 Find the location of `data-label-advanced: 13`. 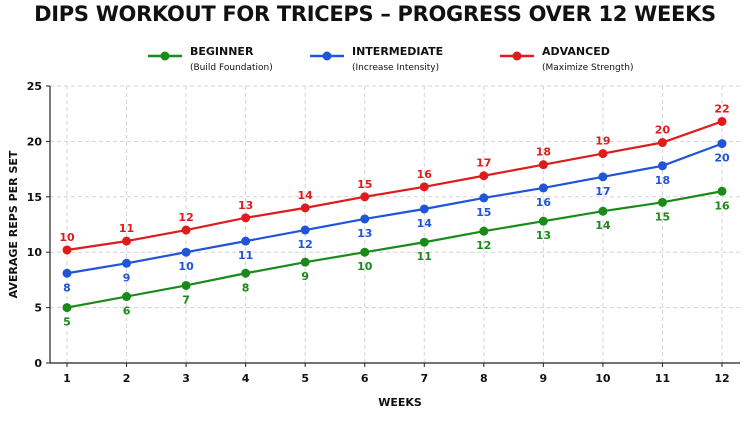

data-label-advanced: 13 is located at coordinates (245, 205).